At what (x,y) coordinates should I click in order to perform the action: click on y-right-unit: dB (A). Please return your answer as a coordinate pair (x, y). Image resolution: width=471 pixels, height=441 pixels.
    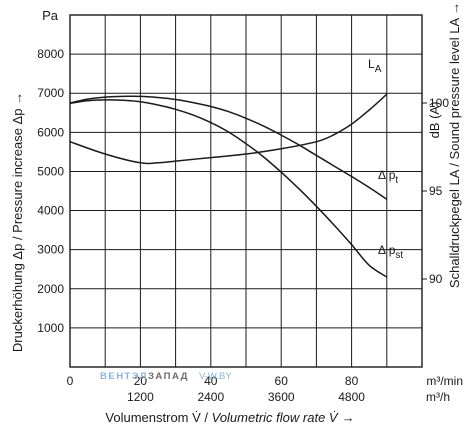
    Looking at the image, I should click on (434, 120).